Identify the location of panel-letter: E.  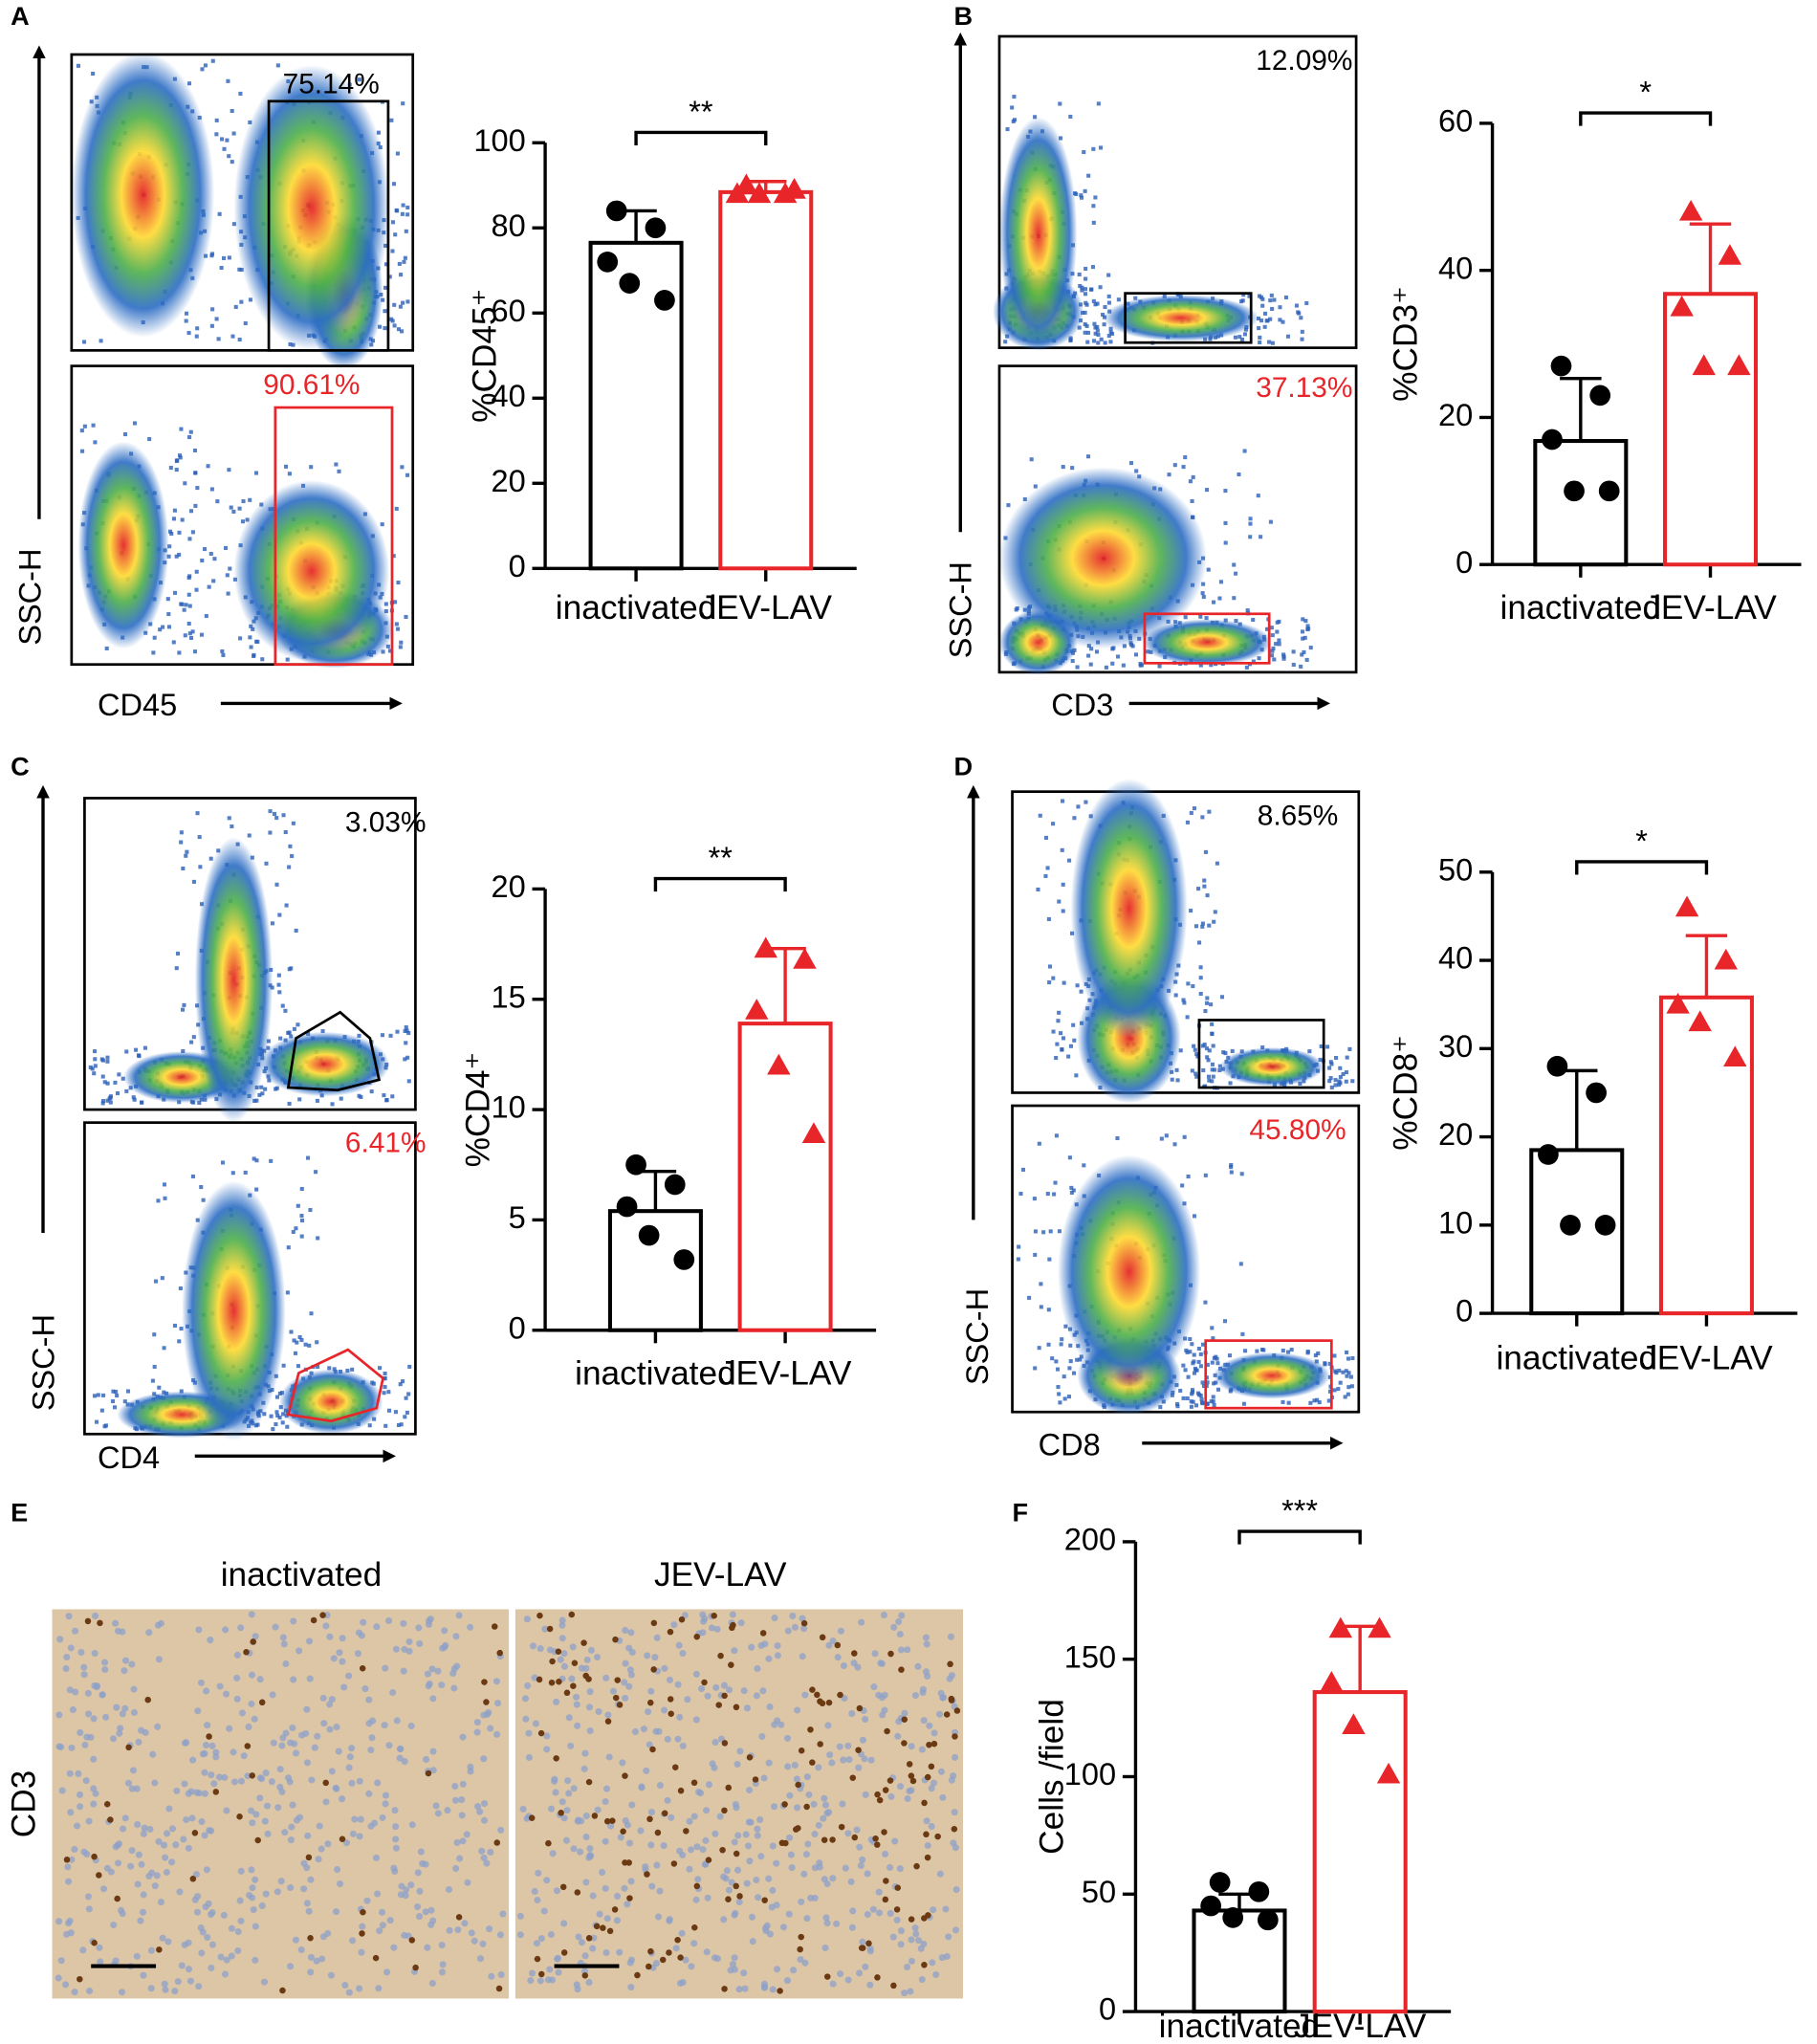
(19, 1513).